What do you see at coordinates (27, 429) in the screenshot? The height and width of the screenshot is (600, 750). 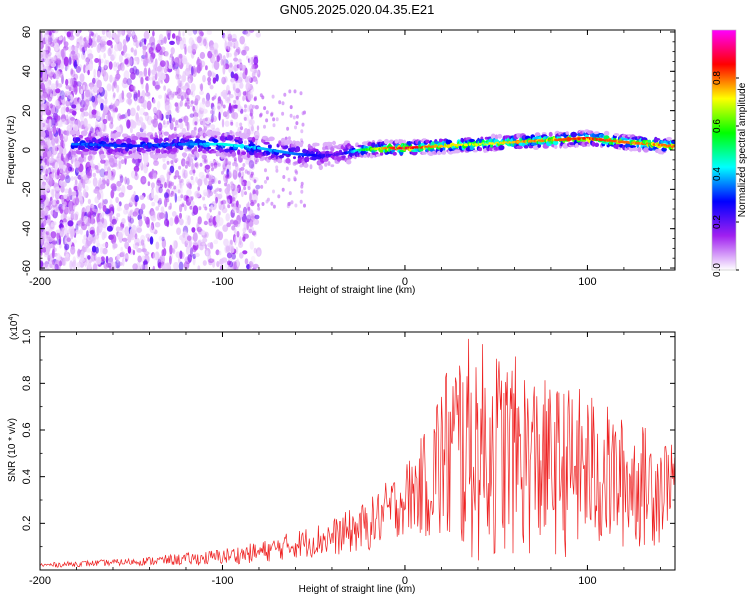 I see `y-tick-label: 0.6` at bounding box center [27, 429].